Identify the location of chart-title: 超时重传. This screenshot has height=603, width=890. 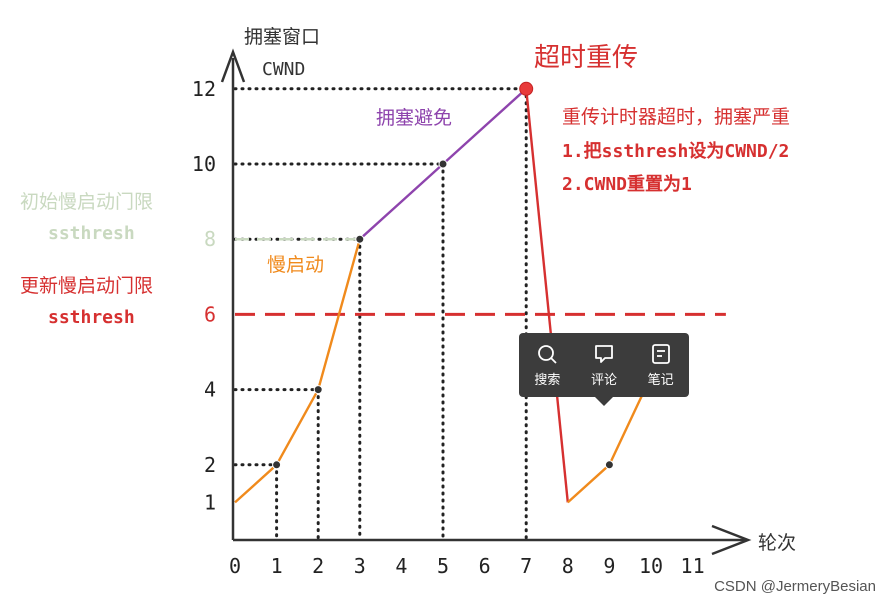
(586, 58).